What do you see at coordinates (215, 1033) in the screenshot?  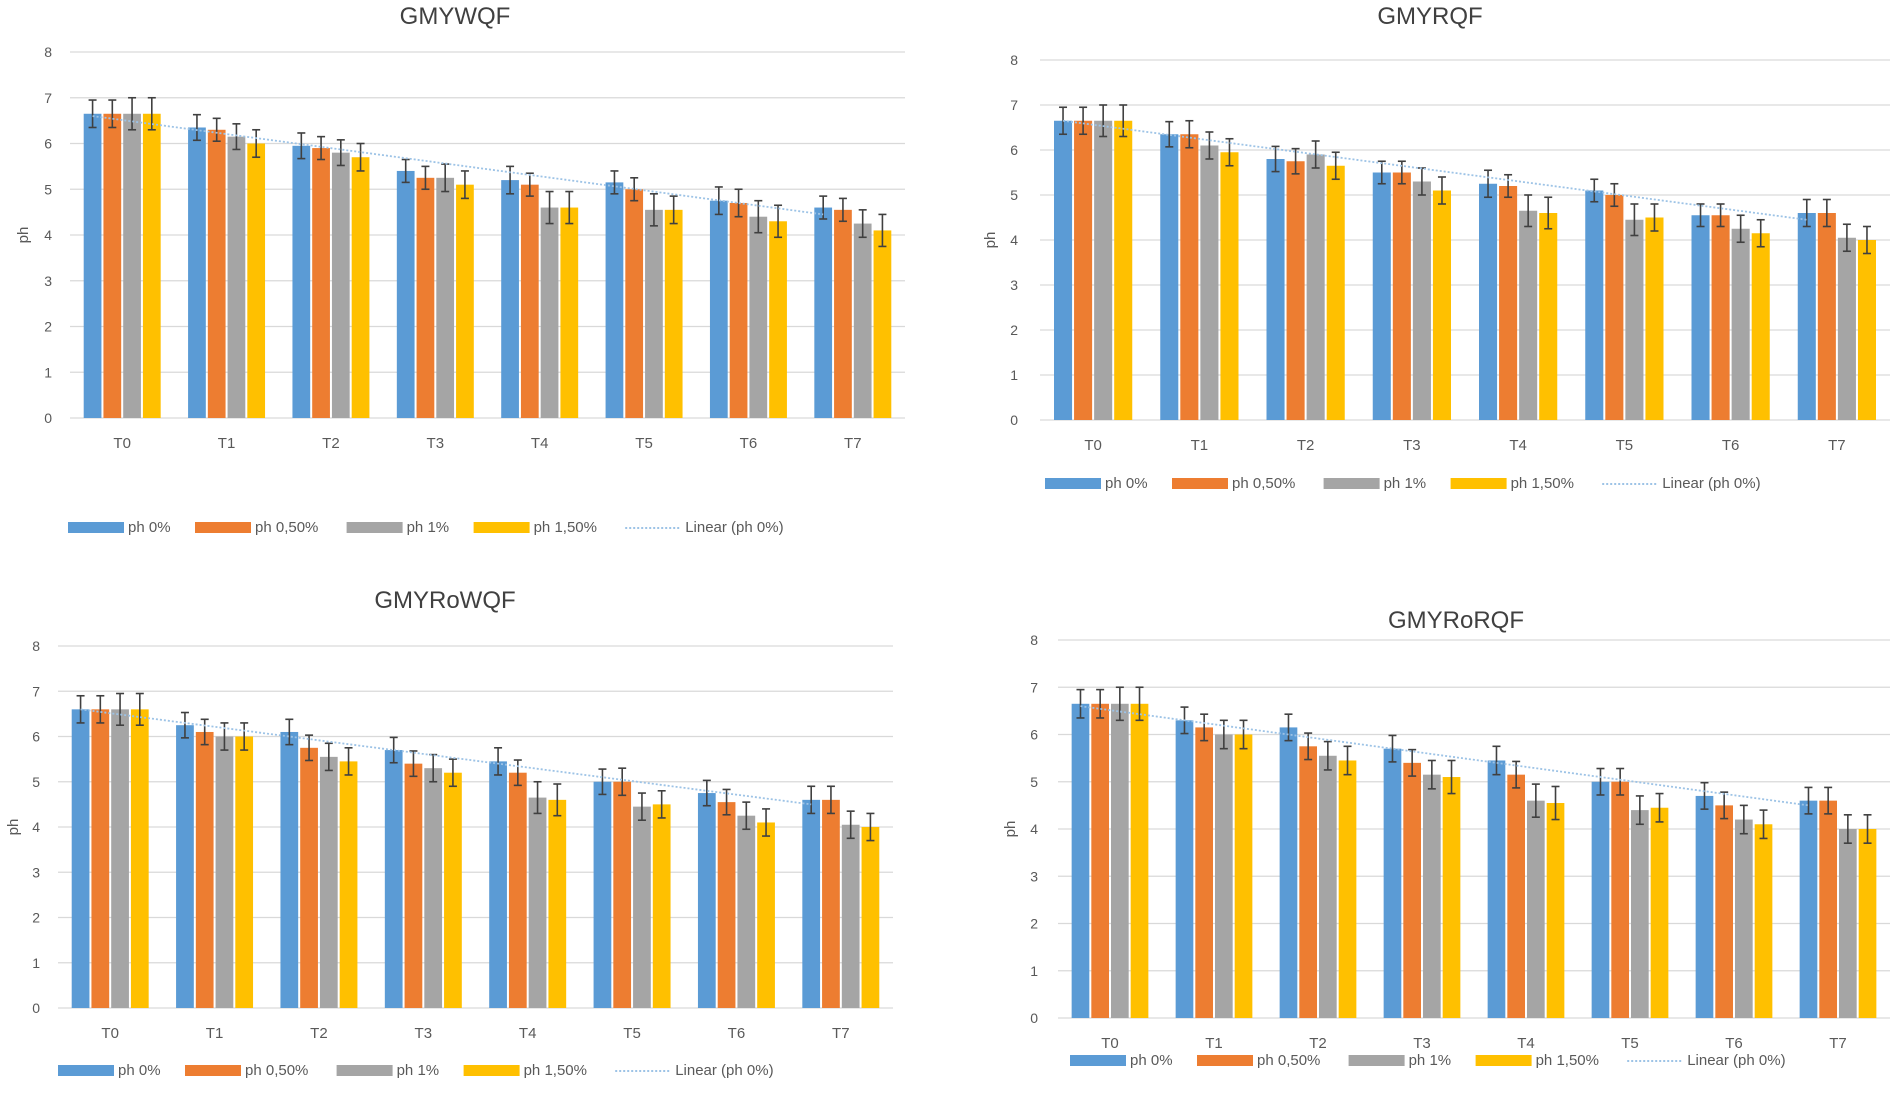 I see `x-tick-label: T1` at bounding box center [215, 1033].